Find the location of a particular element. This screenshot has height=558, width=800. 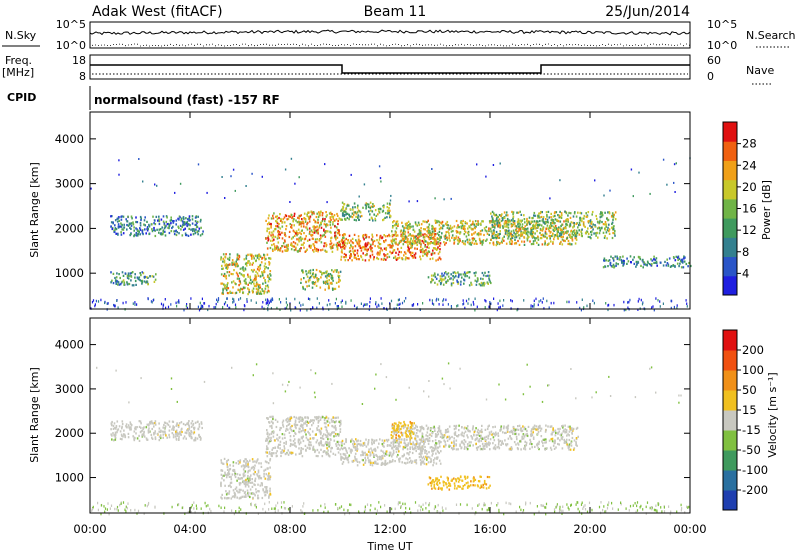

y-tick-label: 3000 is located at coordinates (69, 184).